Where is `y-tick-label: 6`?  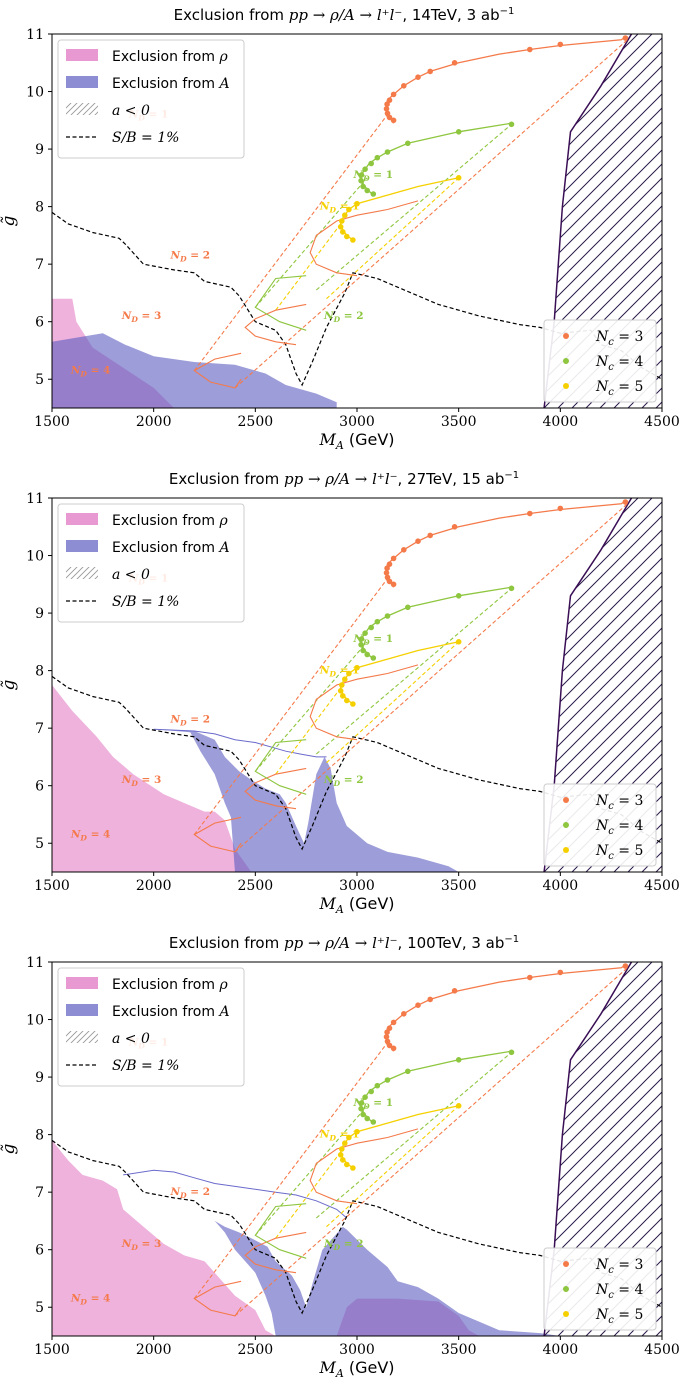 y-tick-label: 6 is located at coordinates (39, 323).